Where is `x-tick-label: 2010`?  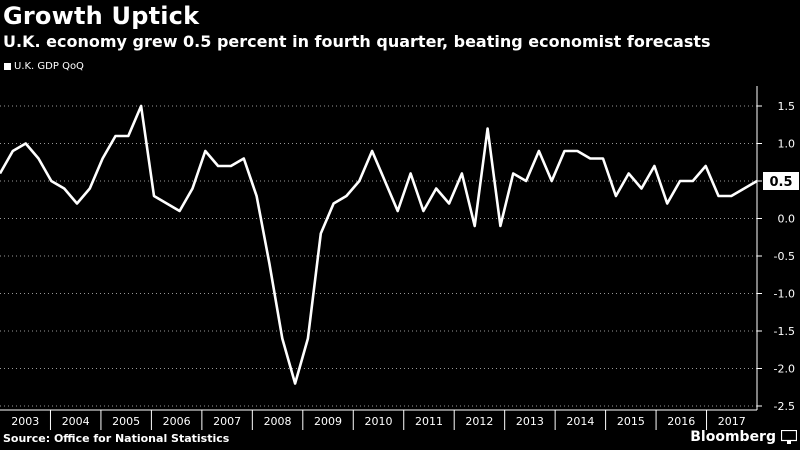 x-tick-label: 2010 is located at coordinates (379, 421).